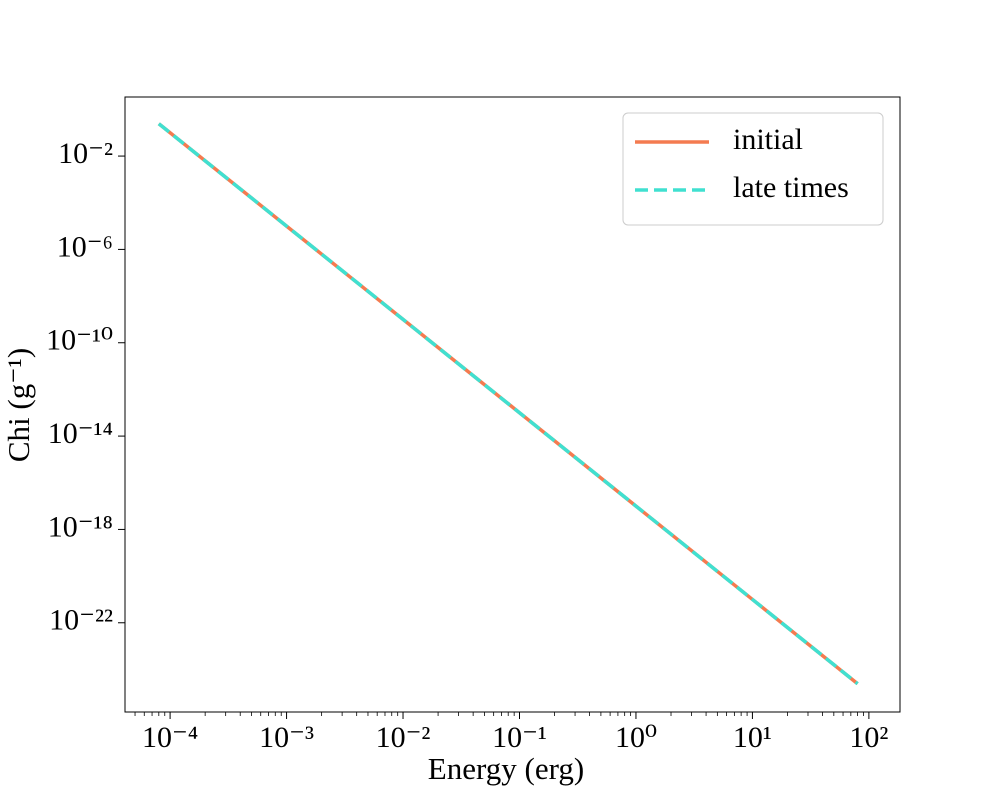 This screenshot has height=800, width=1000. What do you see at coordinates (81, 620) in the screenshot?
I see `y-tick-label: 10⁻²²` at bounding box center [81, 620].